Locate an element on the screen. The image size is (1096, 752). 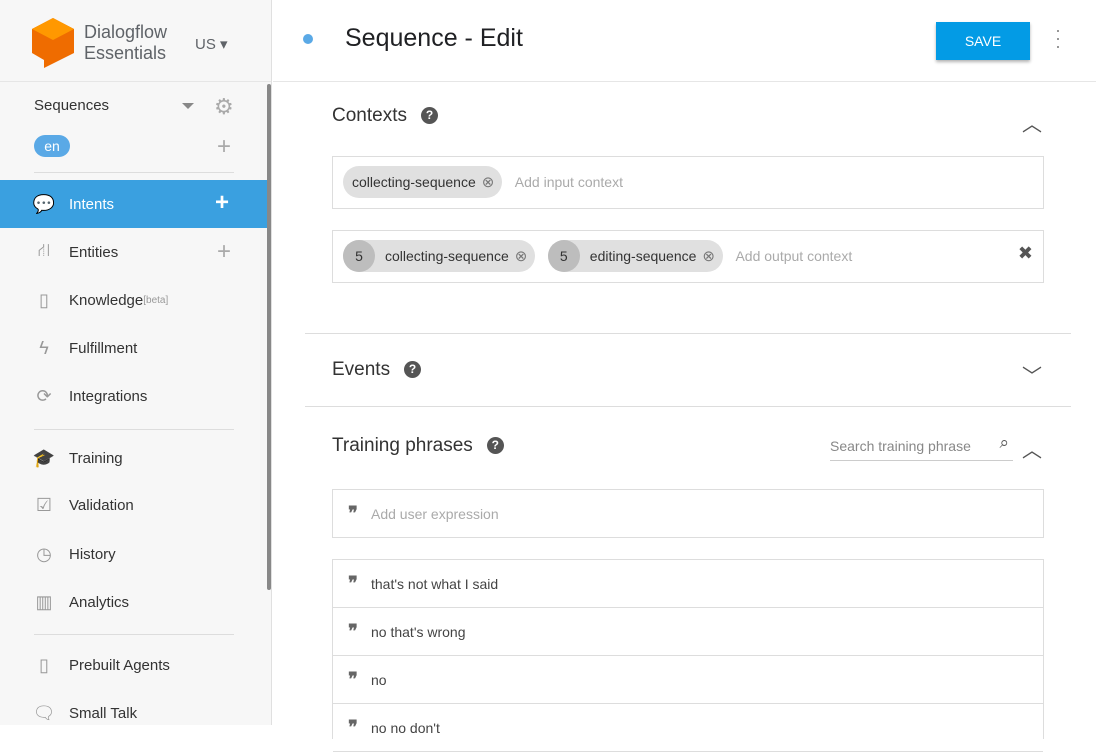
context-chip: 5 collecting-sequence ⊗ is located at coordinates (439, 256).